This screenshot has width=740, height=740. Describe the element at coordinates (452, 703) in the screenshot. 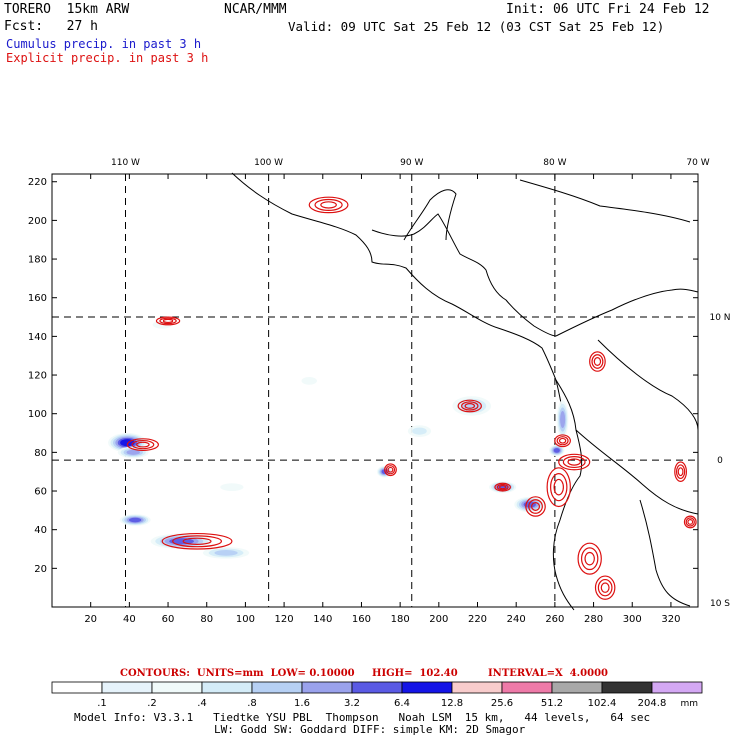

I see `colorbar-label: 12.8` at that location.